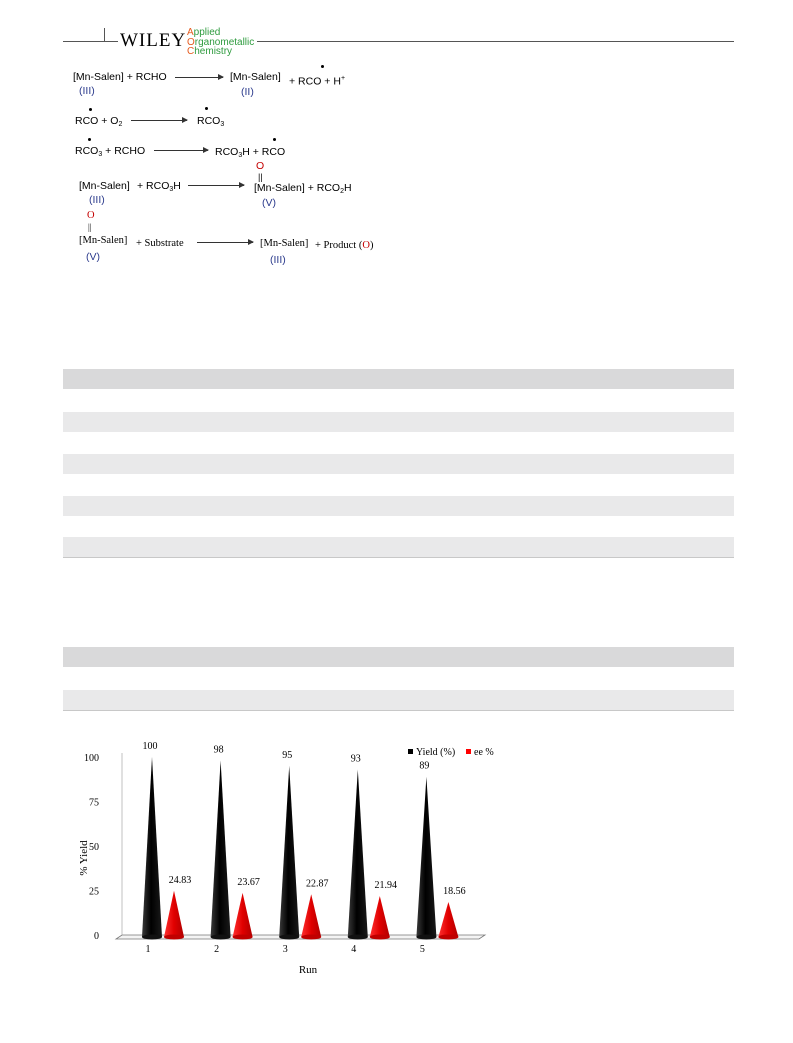 This screenshot has width=793, height=1043. Describe the element at coordinates (278, 260) in the screenshot. I see `r5-product-oxidation-state: (III)` at that location.